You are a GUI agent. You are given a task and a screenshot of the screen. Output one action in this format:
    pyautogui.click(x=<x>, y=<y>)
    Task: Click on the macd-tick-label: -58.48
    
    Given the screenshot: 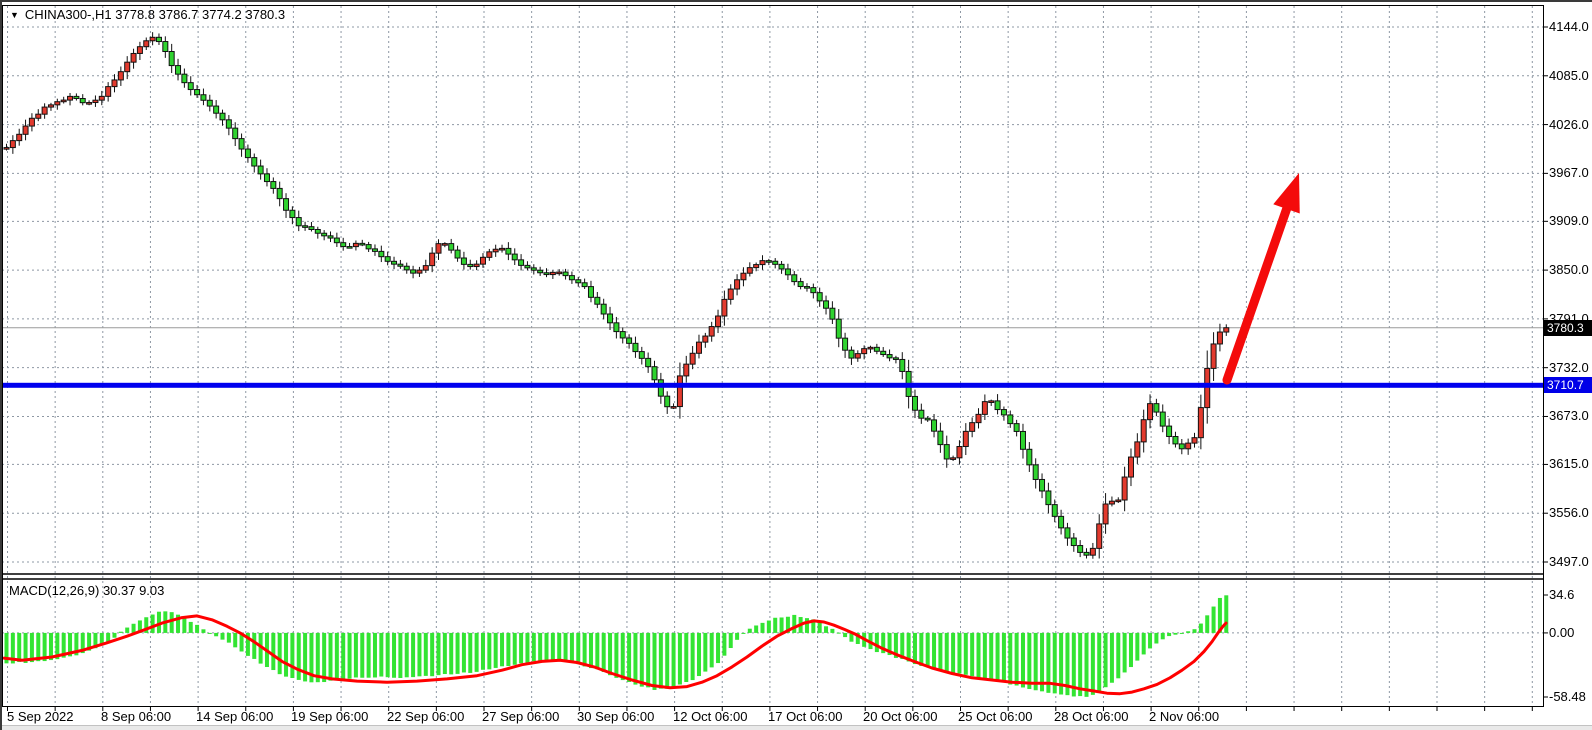 What is the action you would take?
    pyautogui.click(x=1567, y=696)
    